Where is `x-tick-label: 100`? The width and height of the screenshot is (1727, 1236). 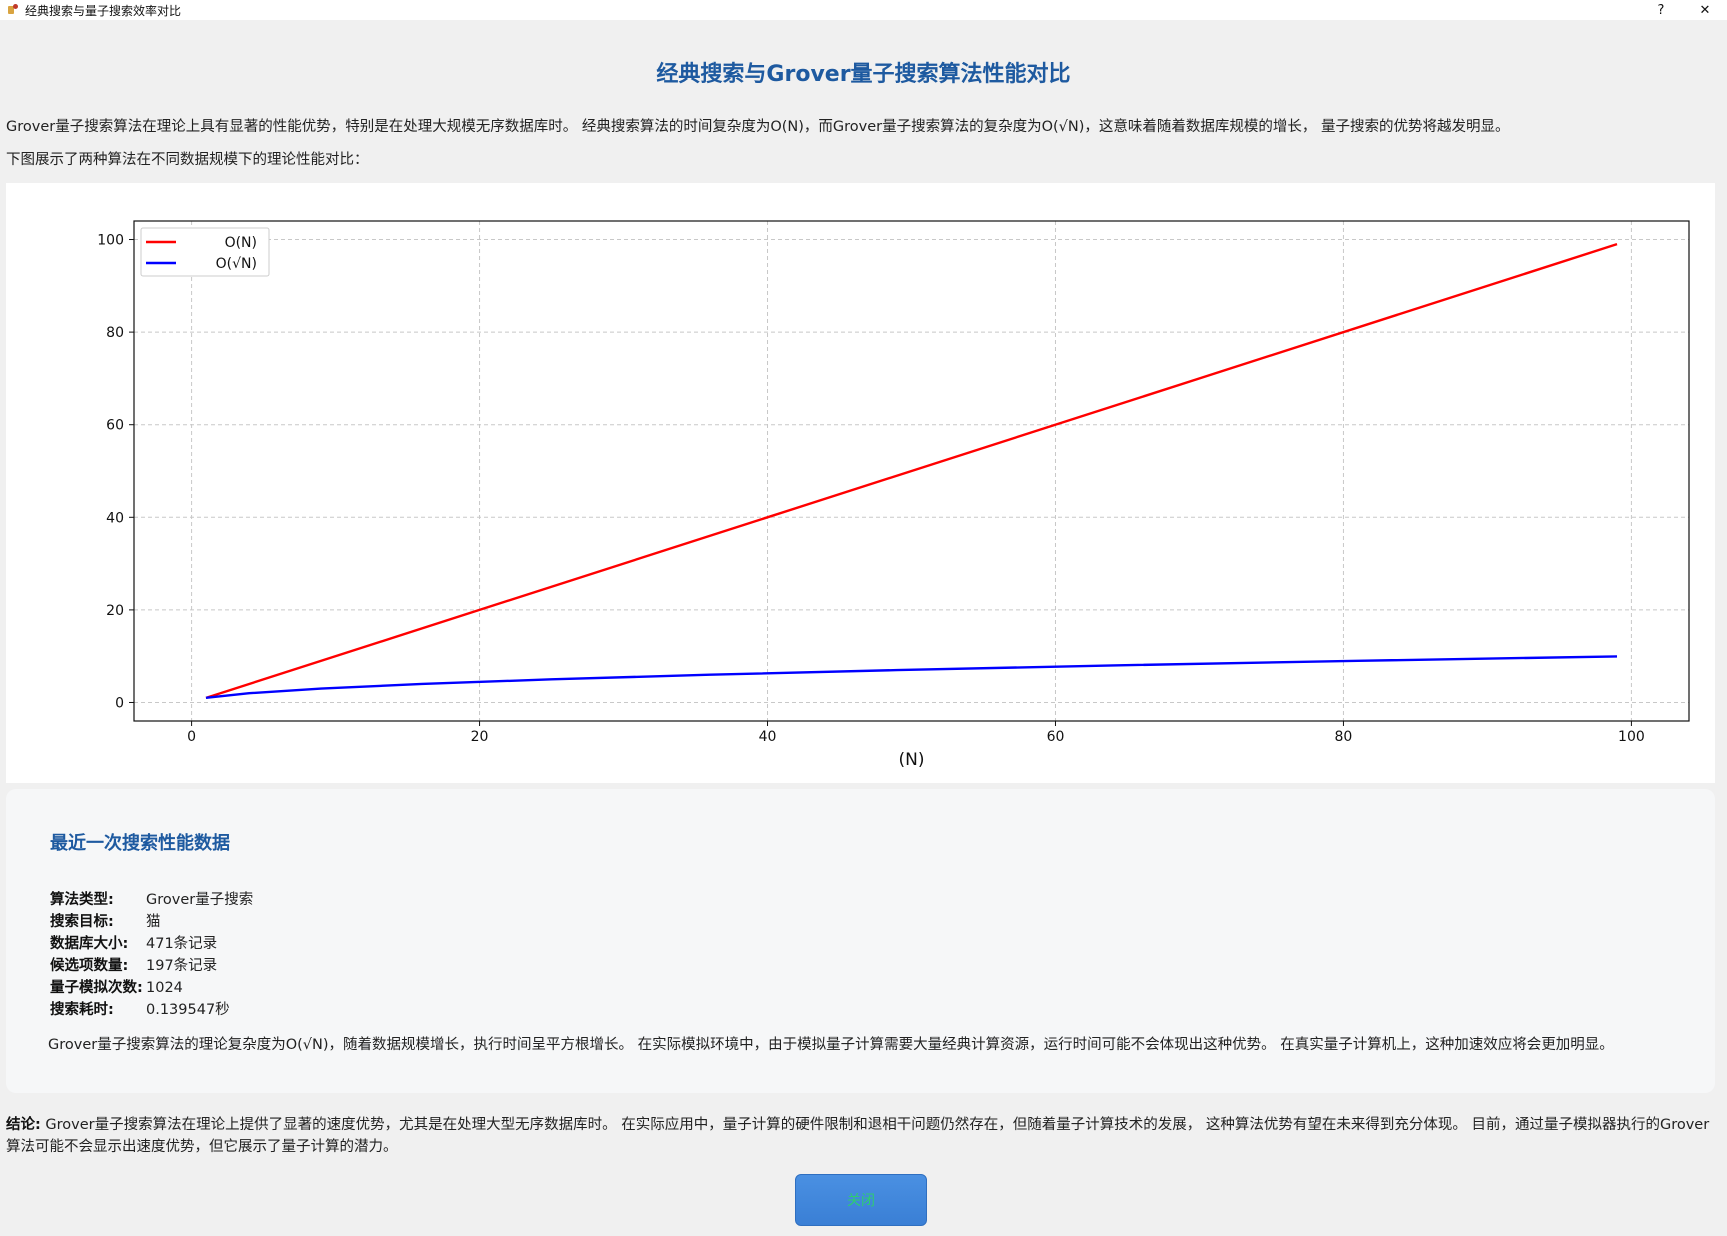 x-tick-label: 100 is located at coordinates (1631, 737).